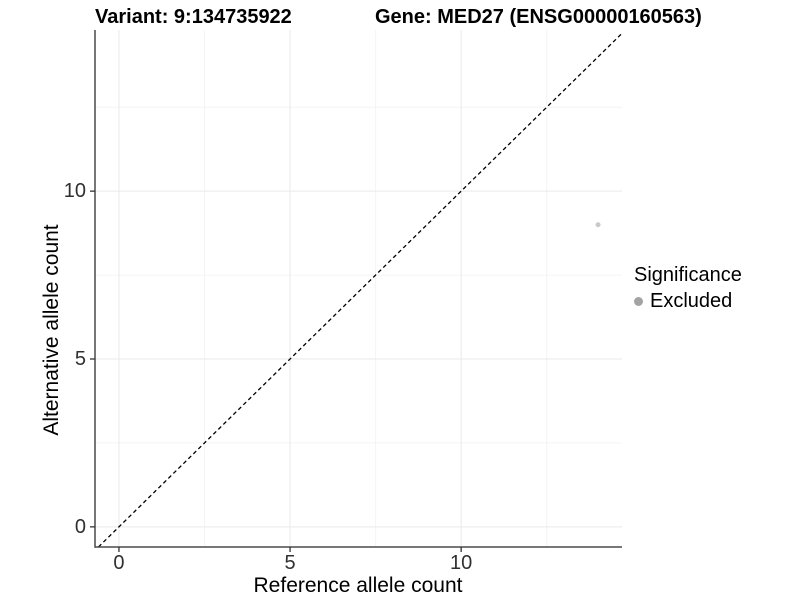  I want to click on x-tick-label: 10, so click(461, 563).